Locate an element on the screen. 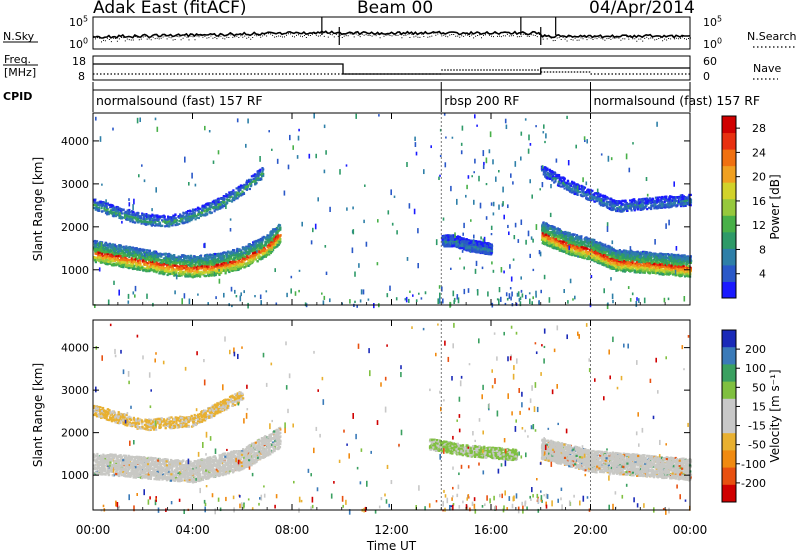 The image size is (800, 554). cpid-segment-label: rbsp 200 RF is located at coordinates (481, 100).